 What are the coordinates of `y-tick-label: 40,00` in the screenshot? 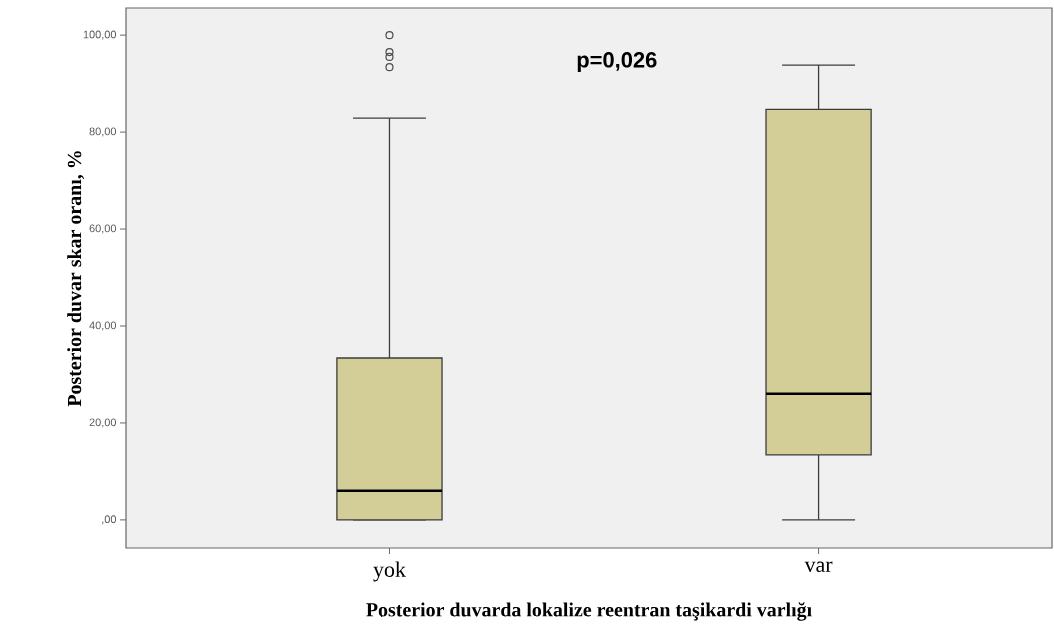 It's located at (103, 326).